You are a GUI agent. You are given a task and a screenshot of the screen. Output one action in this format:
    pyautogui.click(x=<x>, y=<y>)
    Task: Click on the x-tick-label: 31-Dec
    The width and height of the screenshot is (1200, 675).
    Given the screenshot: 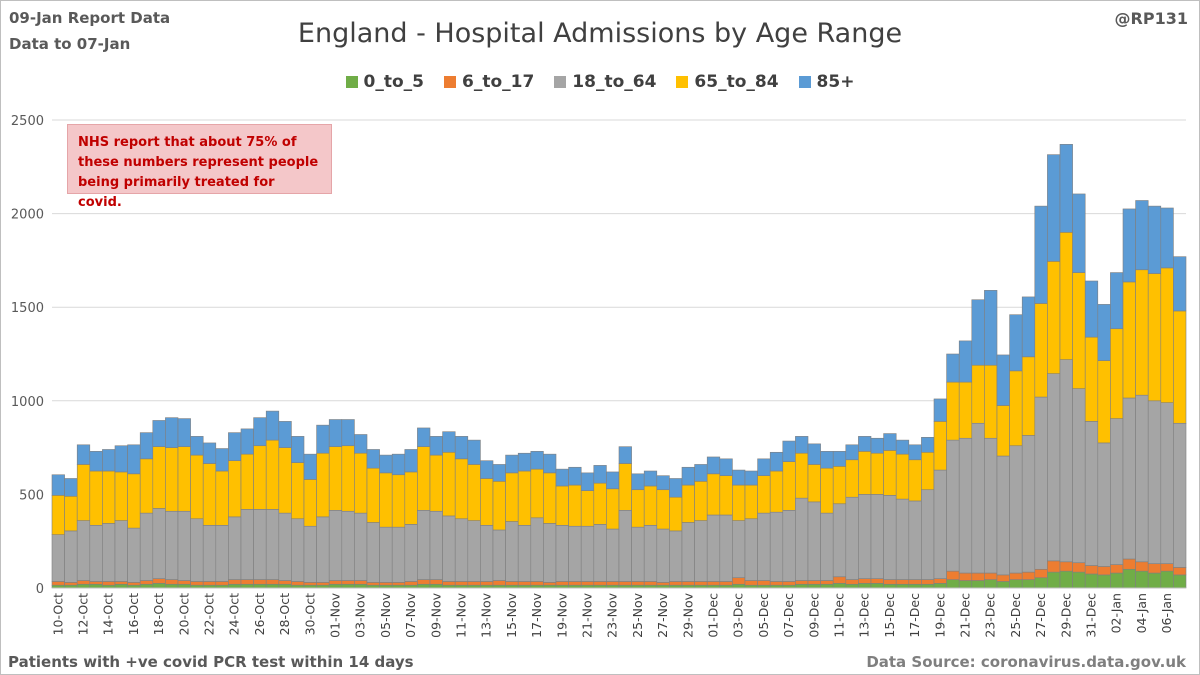 What is the action you would take?
    pyautogui.click(x=1091, y=615)
    